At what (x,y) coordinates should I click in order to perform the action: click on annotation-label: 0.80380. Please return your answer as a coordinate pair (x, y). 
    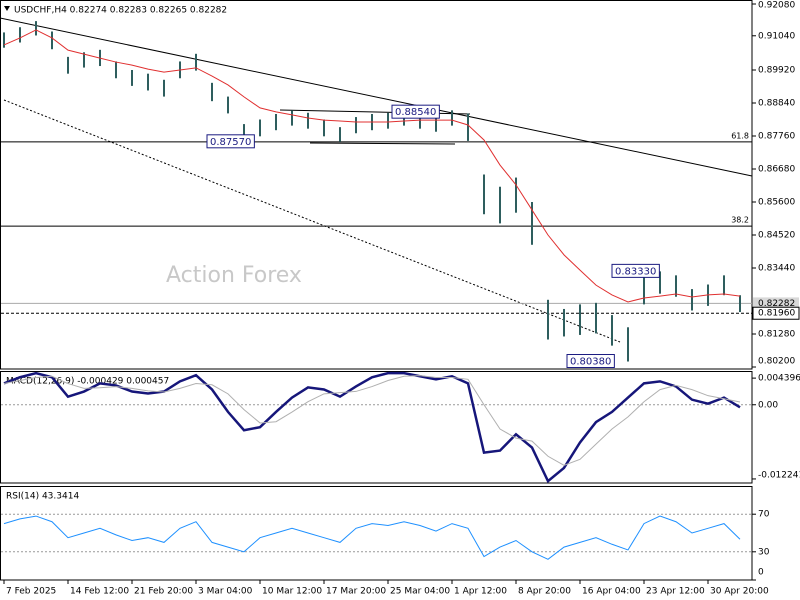
    Looking at the image, I should click on (590, 362).